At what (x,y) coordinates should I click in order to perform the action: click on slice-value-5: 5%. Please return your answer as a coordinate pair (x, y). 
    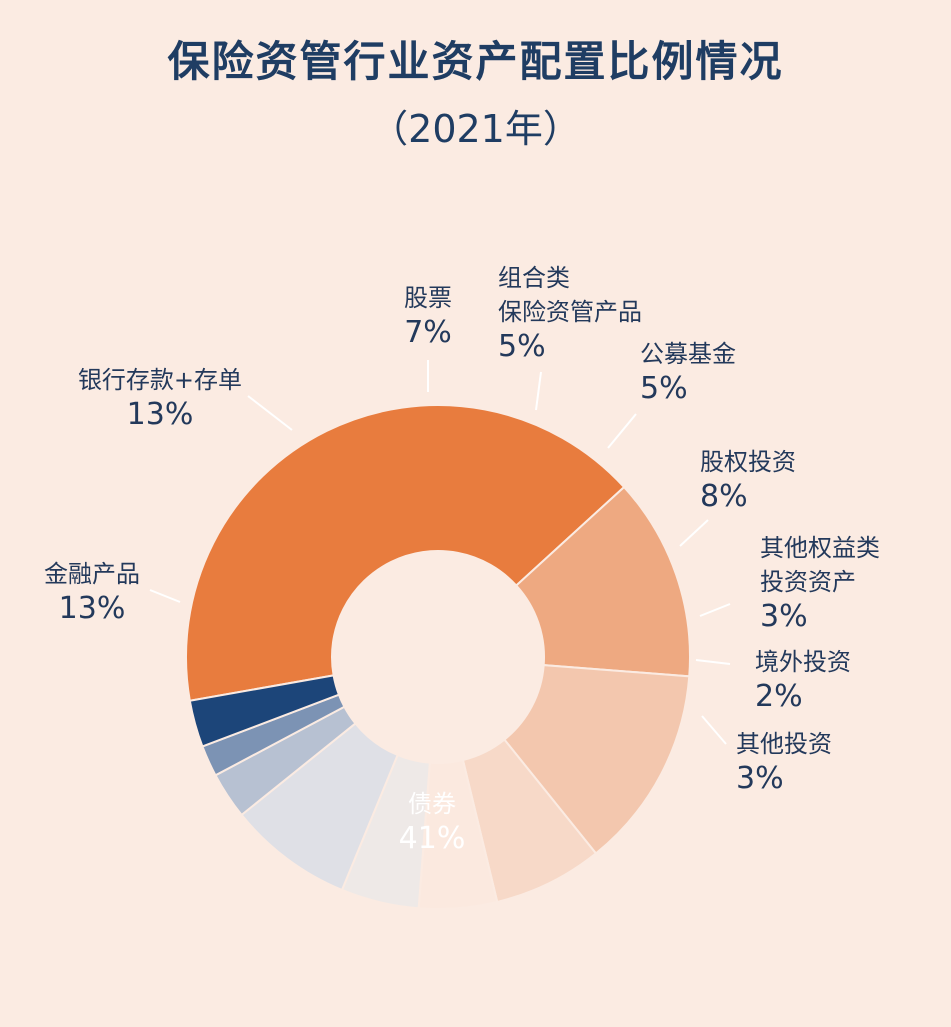
    Looking at the image, I should click on (522, 346).